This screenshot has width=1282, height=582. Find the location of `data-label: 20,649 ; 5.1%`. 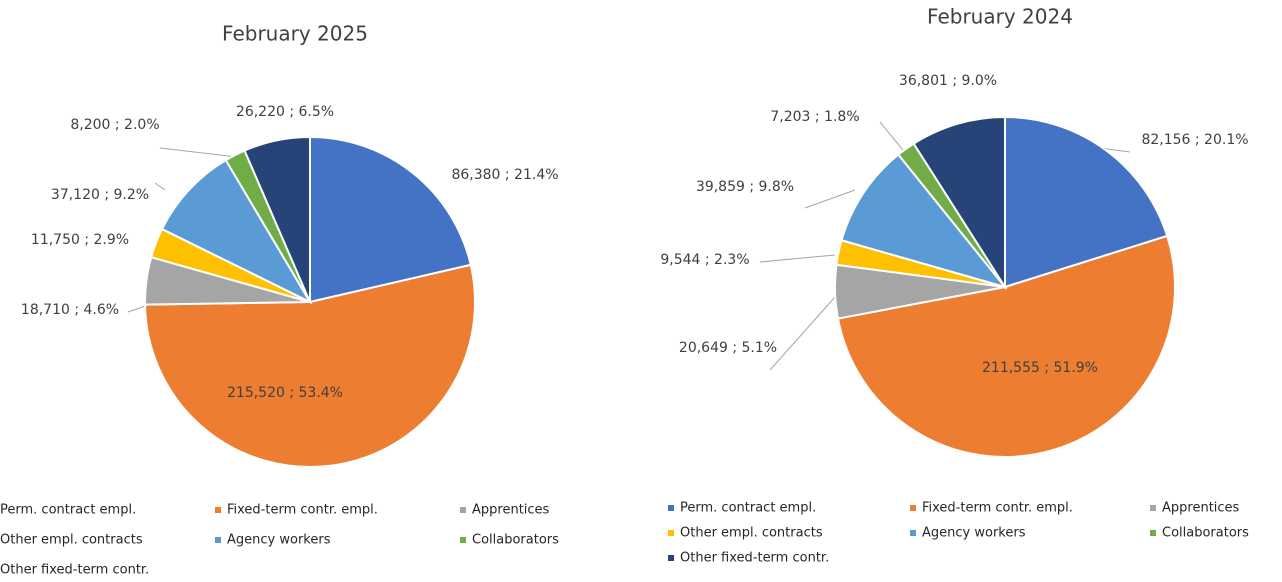

data-label: 20,649 ; 5.1% is located at coordinates (728, 348).